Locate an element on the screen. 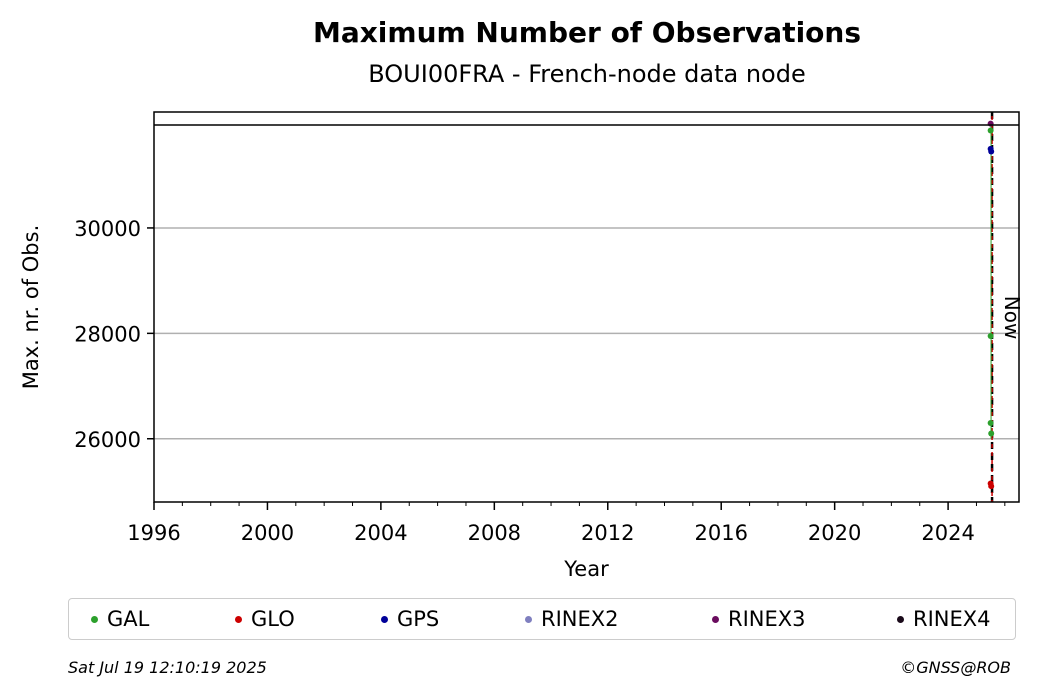 The height and width of the screenshot is (699, 1040). x-axis-label: Year is located at coordinates (586, 569).